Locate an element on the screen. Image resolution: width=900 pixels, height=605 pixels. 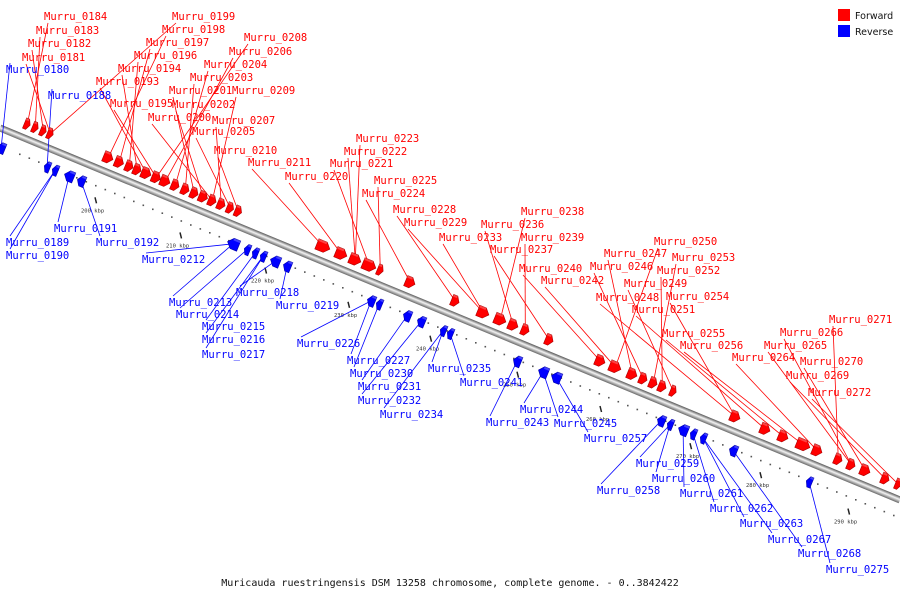
scale-tick-label: 290 kbp is located at coordinates (845, 523).